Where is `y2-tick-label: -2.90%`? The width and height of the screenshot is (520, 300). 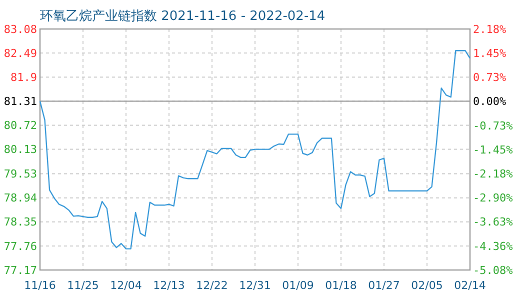
y2-tick-label: -2.90% is located at coordinates (493, 197).